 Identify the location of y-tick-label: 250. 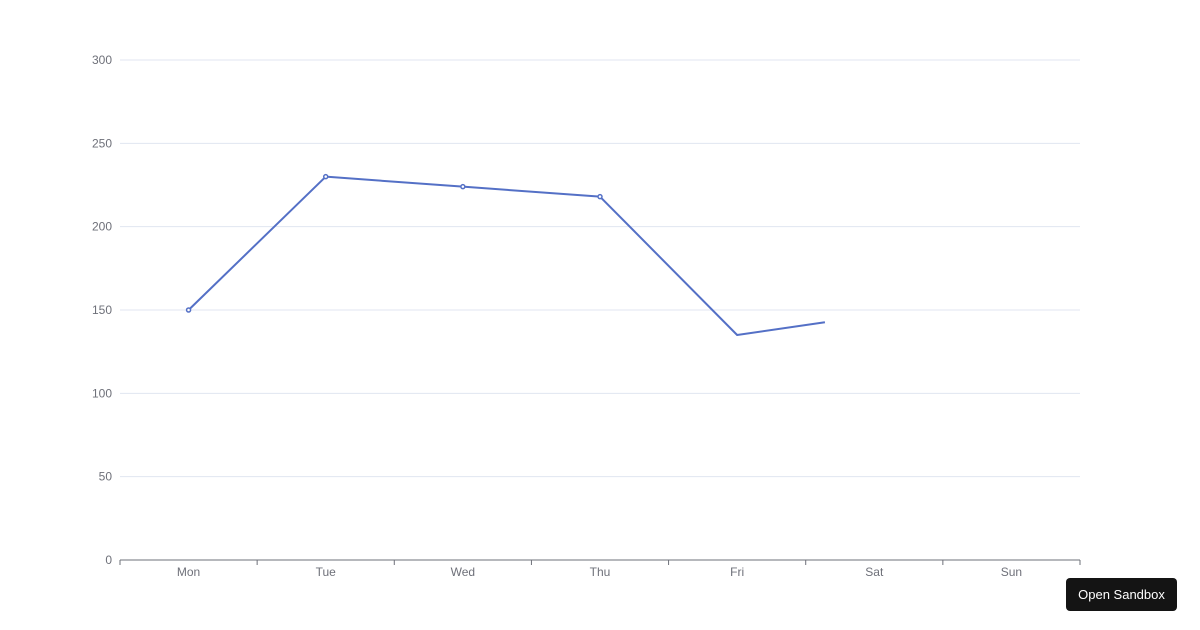
(102, 143).